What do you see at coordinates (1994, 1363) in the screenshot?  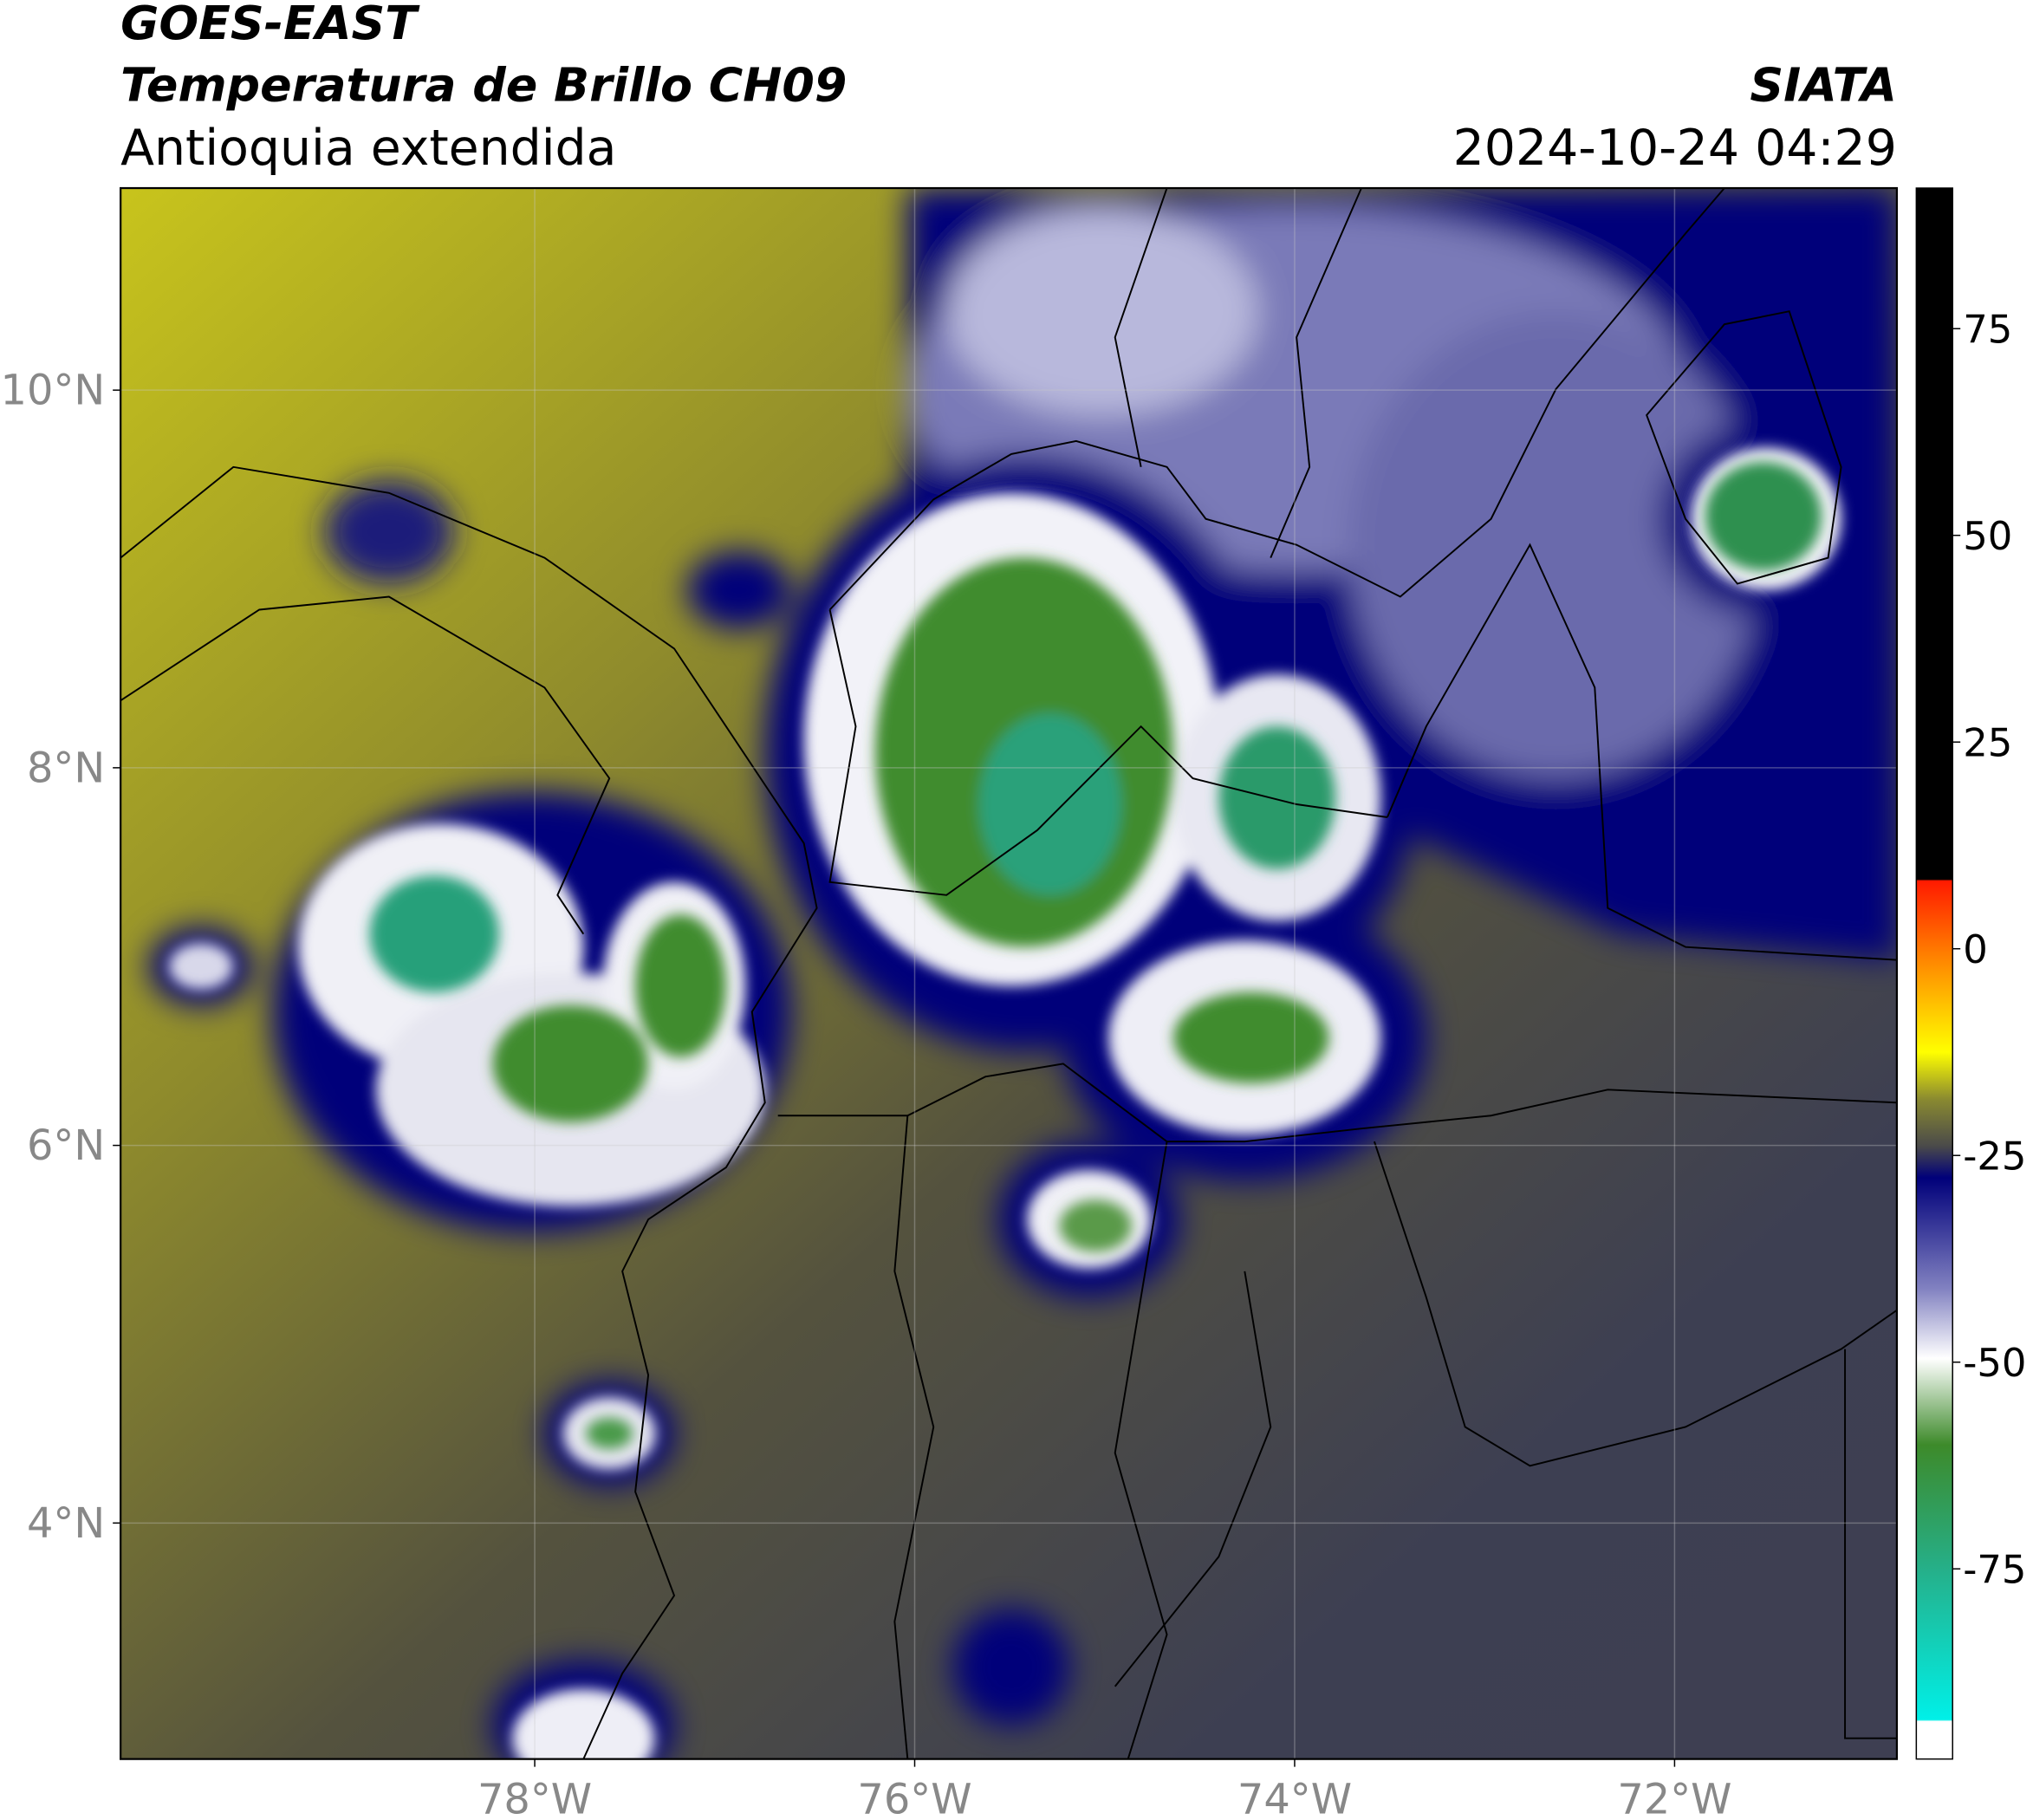 I see `colorbar-label: -50` at bounding box center [1994, 1363].